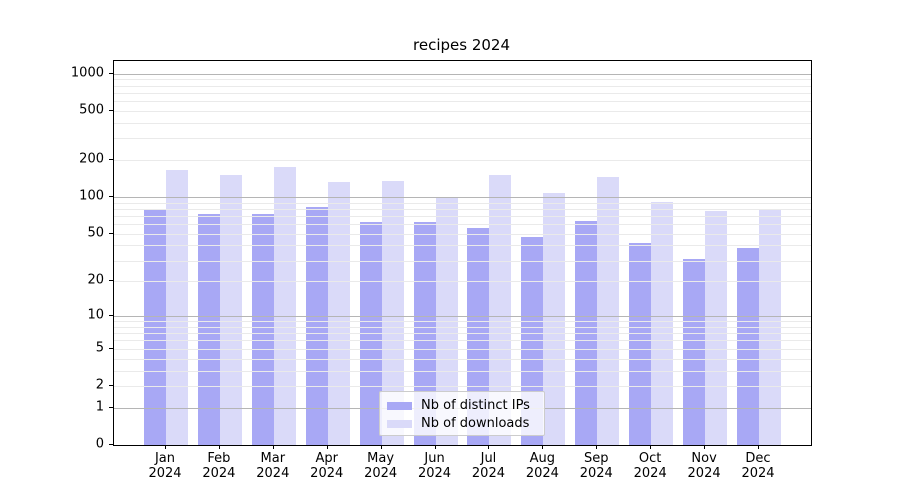 The width and height of the screenshot is (900, 500). Describe the element at coordinates (99, 385) in the screenshot. I see `y-tick-label: 2` at that location.